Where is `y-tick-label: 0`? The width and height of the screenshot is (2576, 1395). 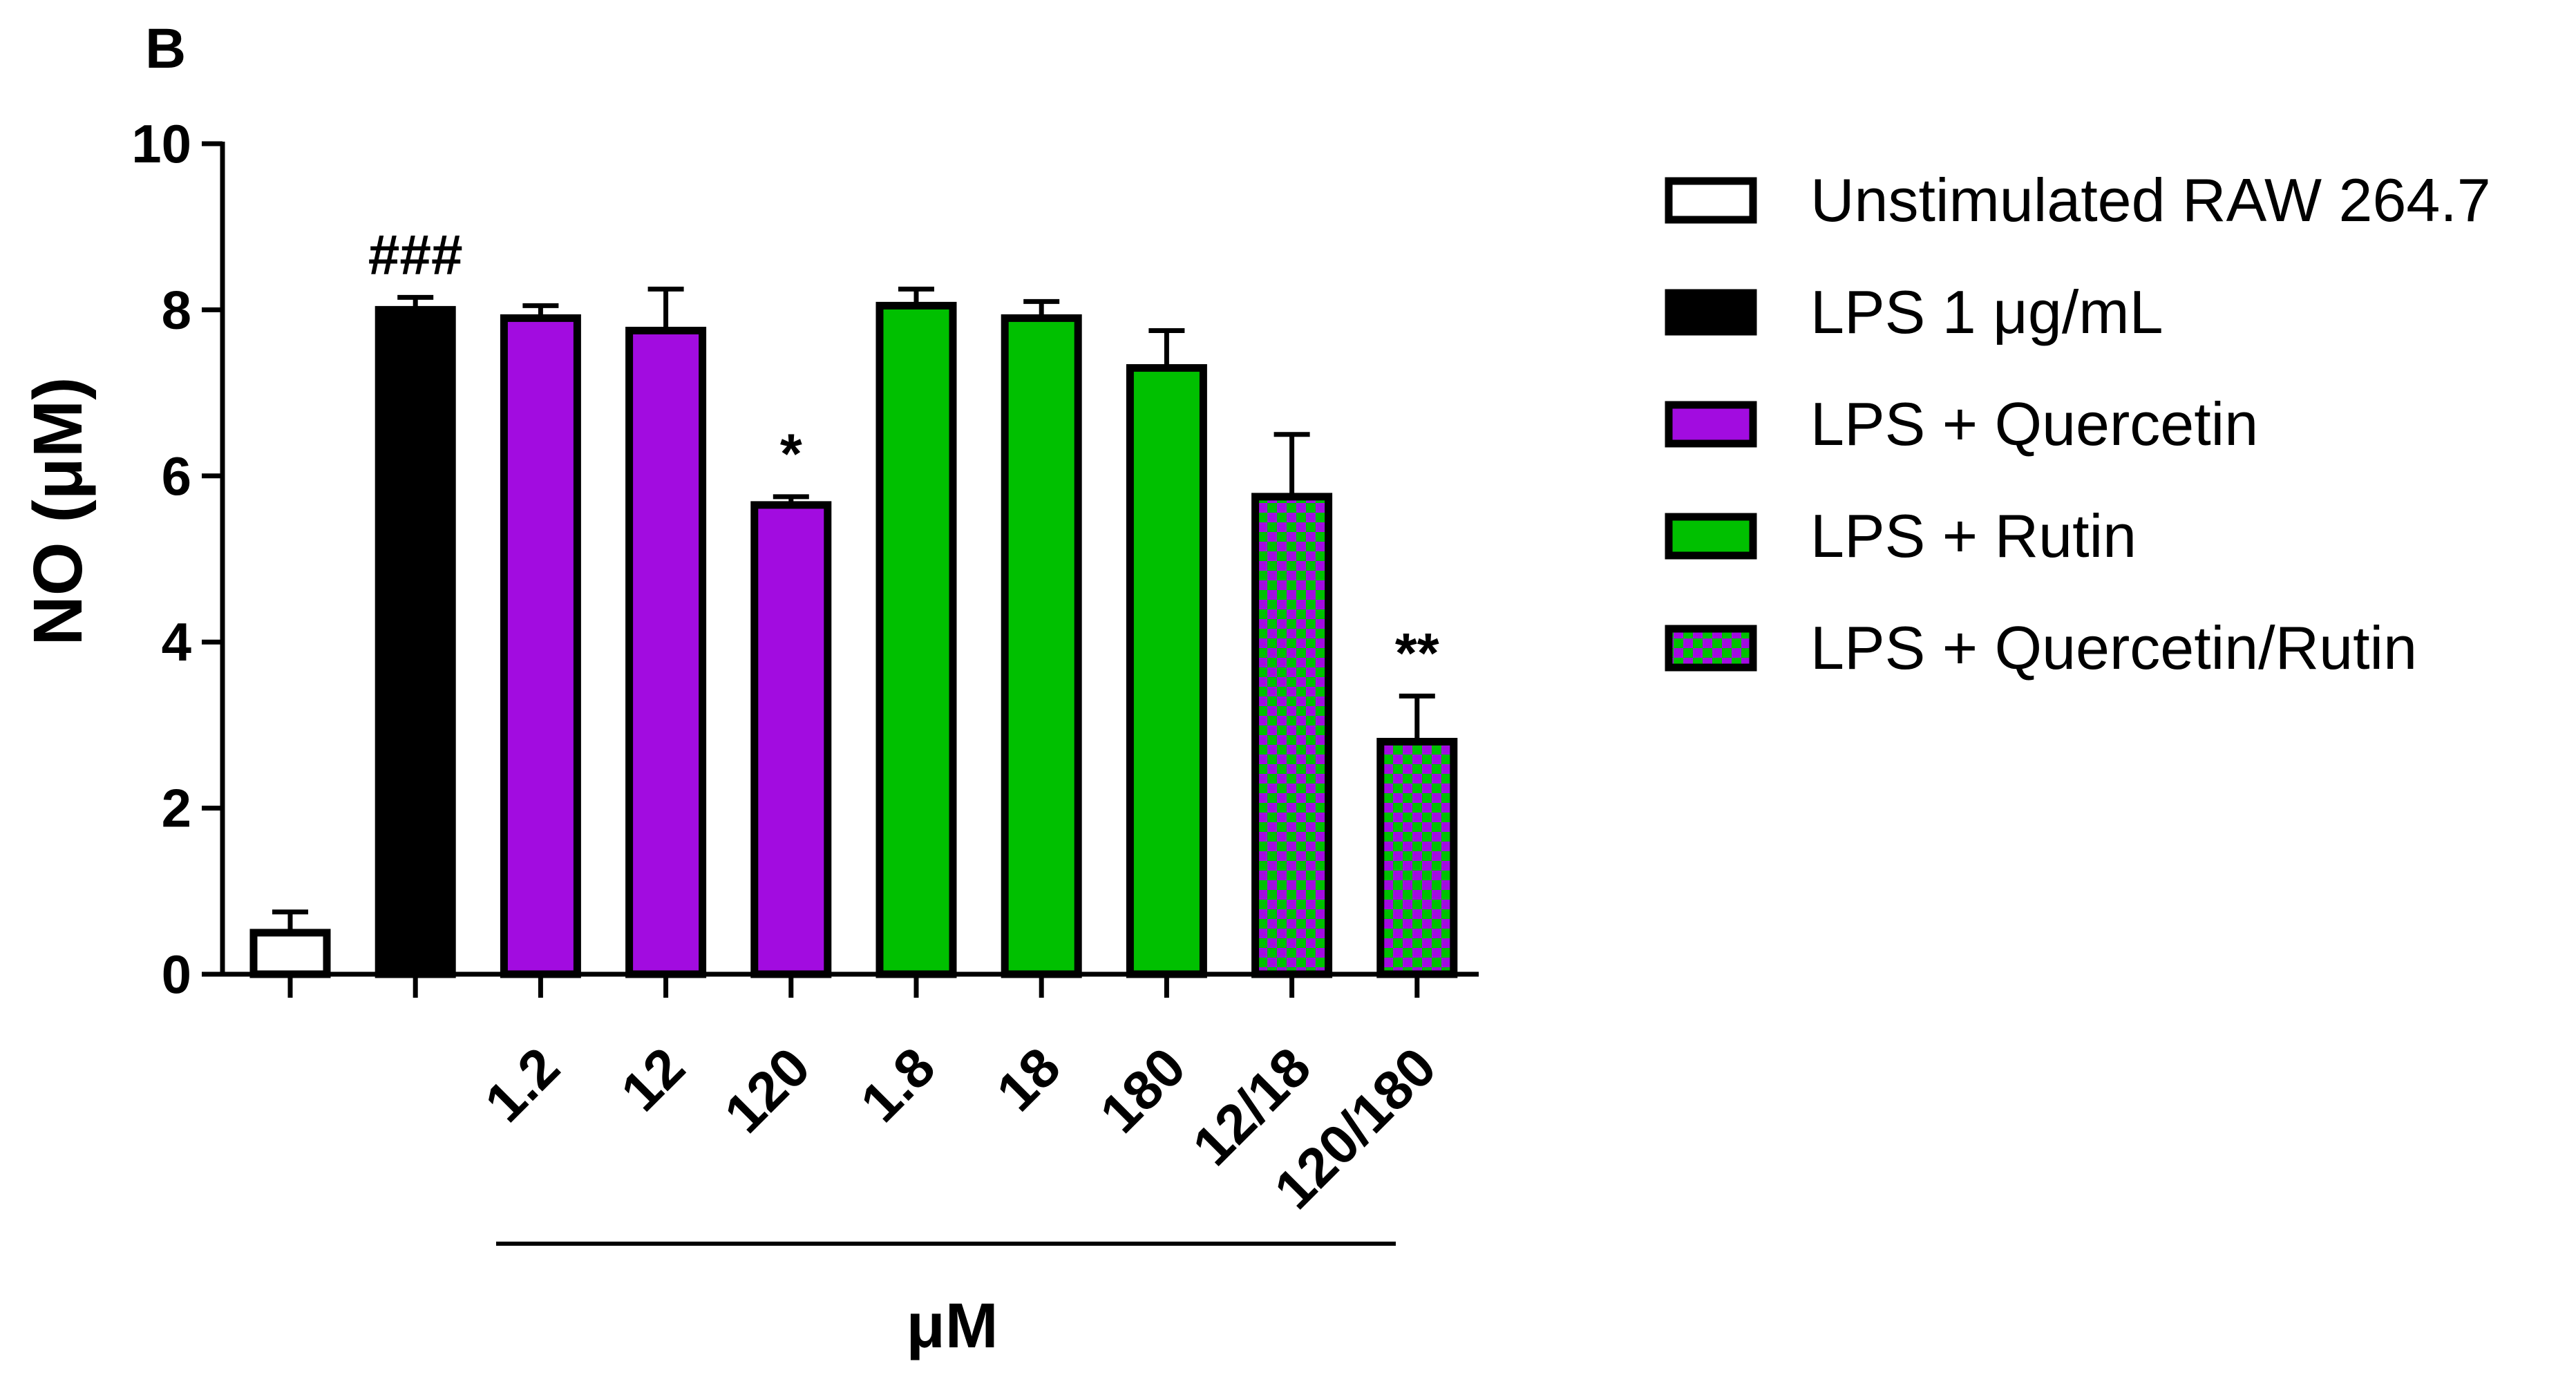
y-tick-label: 0 is located at coordinates (176, 974).